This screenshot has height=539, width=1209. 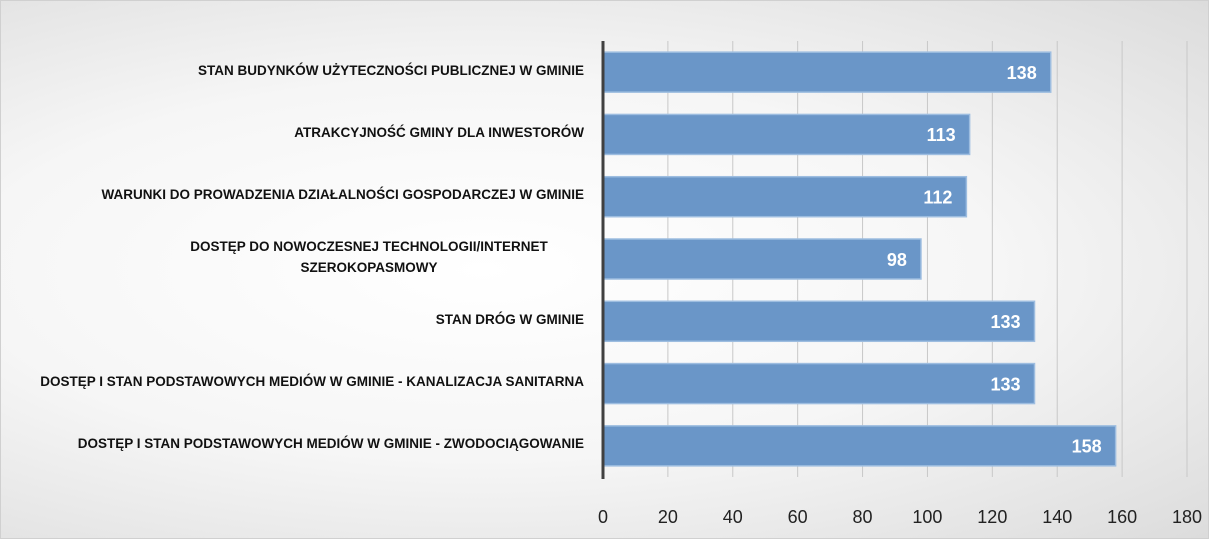 I want to click on x-tick-label: 180, so click(x=1187, y=517).